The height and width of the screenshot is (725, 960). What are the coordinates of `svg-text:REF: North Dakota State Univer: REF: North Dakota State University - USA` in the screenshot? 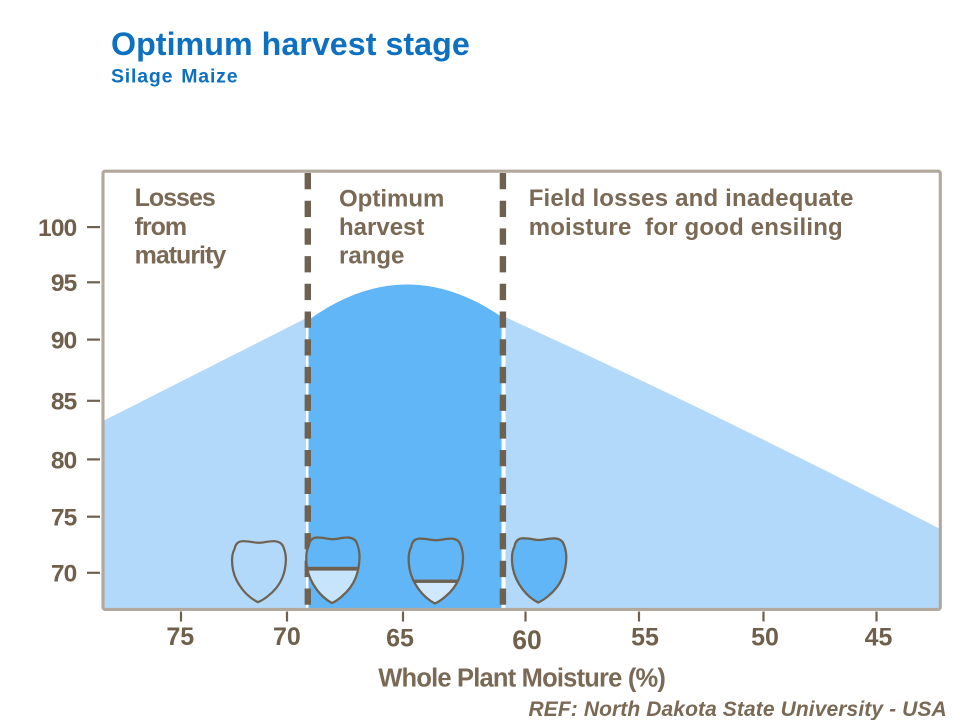 It's located at (738, 709).